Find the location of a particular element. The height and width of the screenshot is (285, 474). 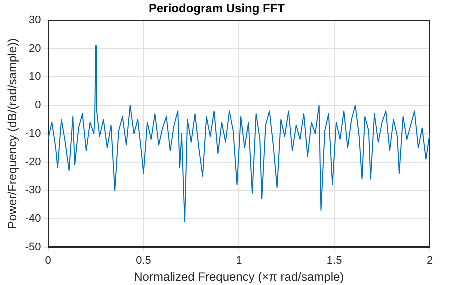

y-tick-label: -10 is located at coordinates (33, 134).